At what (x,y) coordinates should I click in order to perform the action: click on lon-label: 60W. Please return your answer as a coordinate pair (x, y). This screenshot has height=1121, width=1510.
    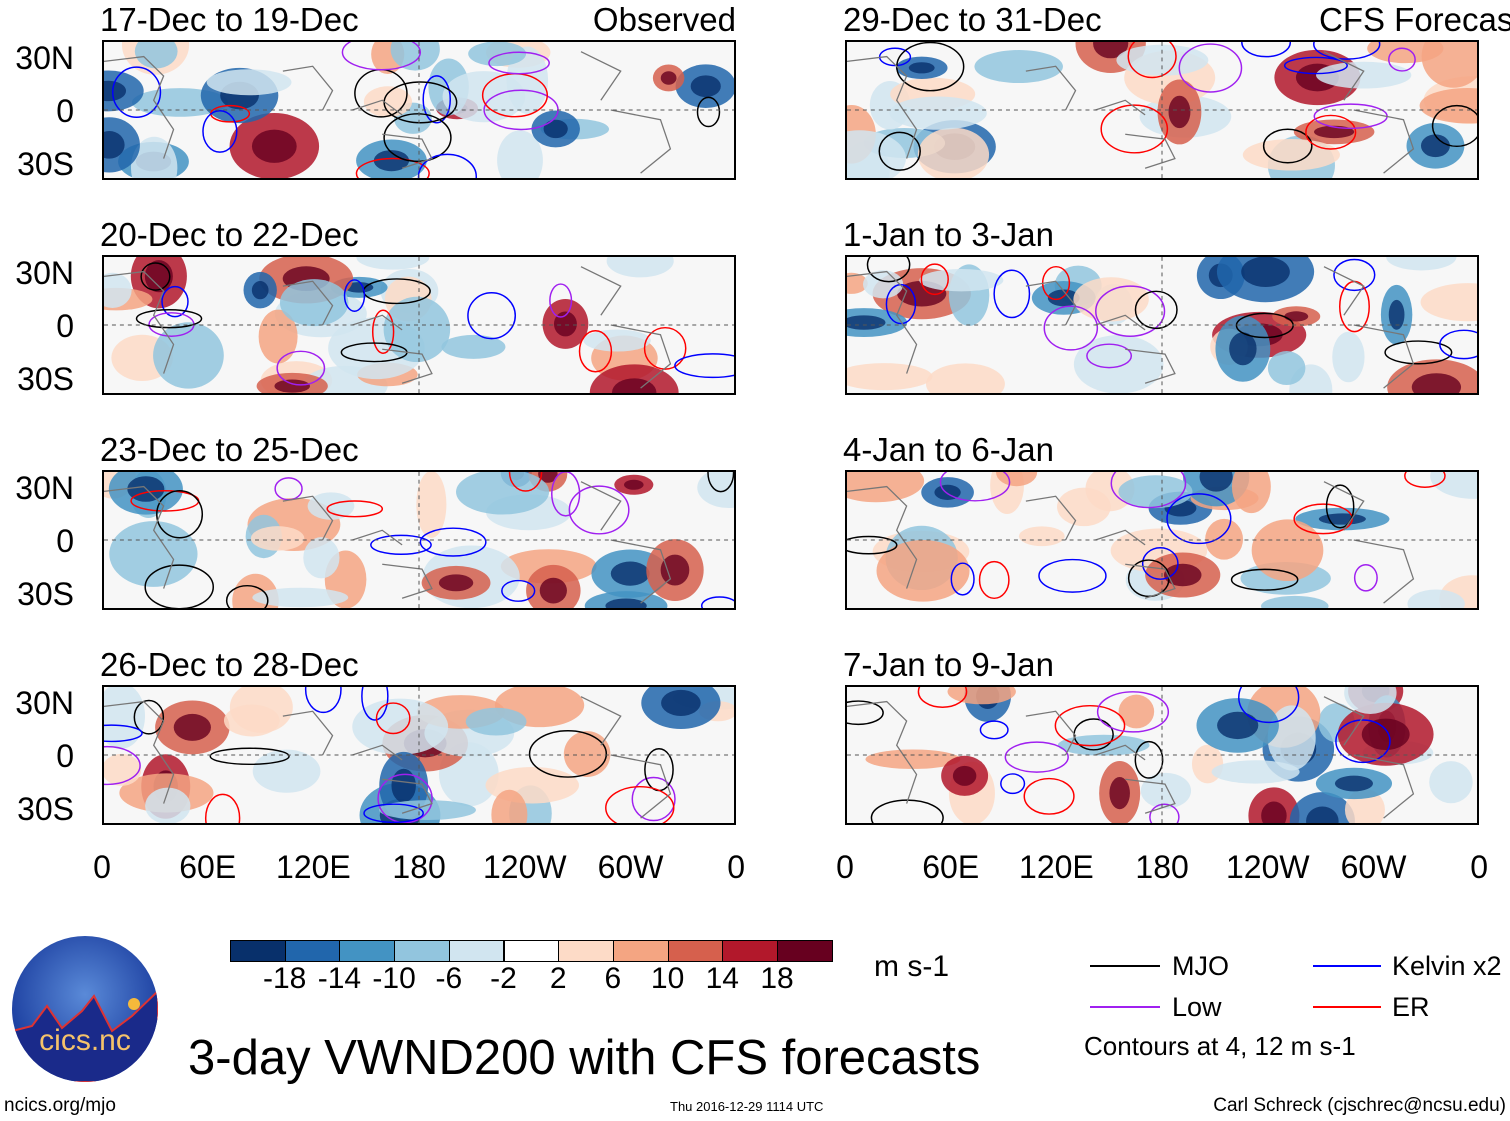
    Looking at the image, I should click on (1373, 867).